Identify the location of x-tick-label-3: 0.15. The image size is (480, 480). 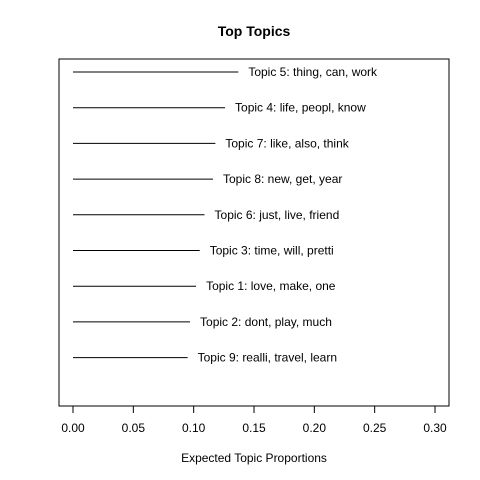
(254, 428).